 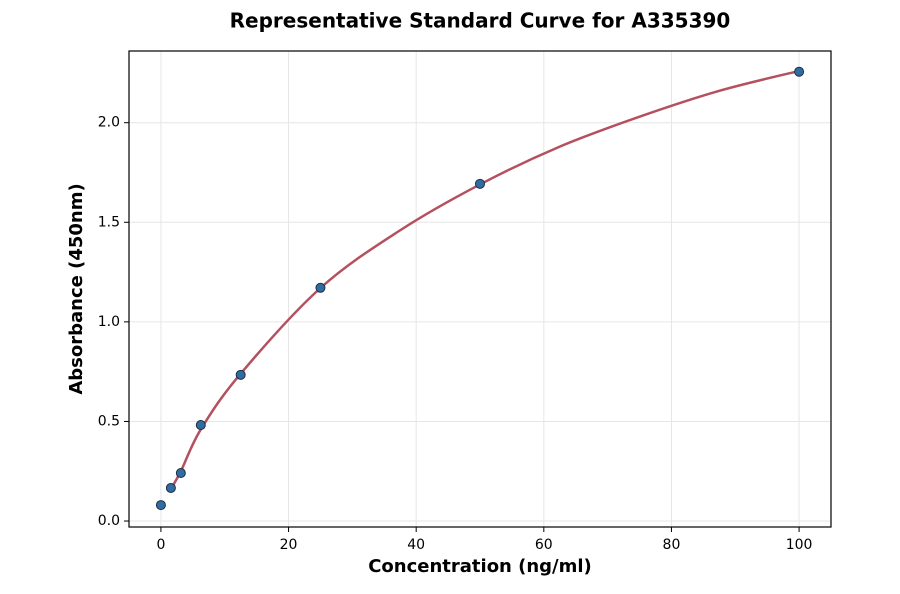 I want to click on y-axis-label: Absorbance (450nm), so click(x=76, y=288).